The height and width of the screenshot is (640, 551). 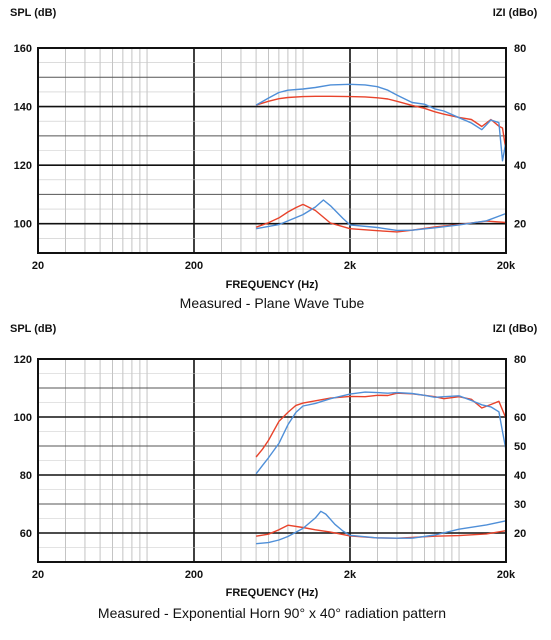 What do you see at coordinates (33, 329) in the screenshot?
I see `chart2-ylabel: SPL (dB)` at bounding box center [33, 329].